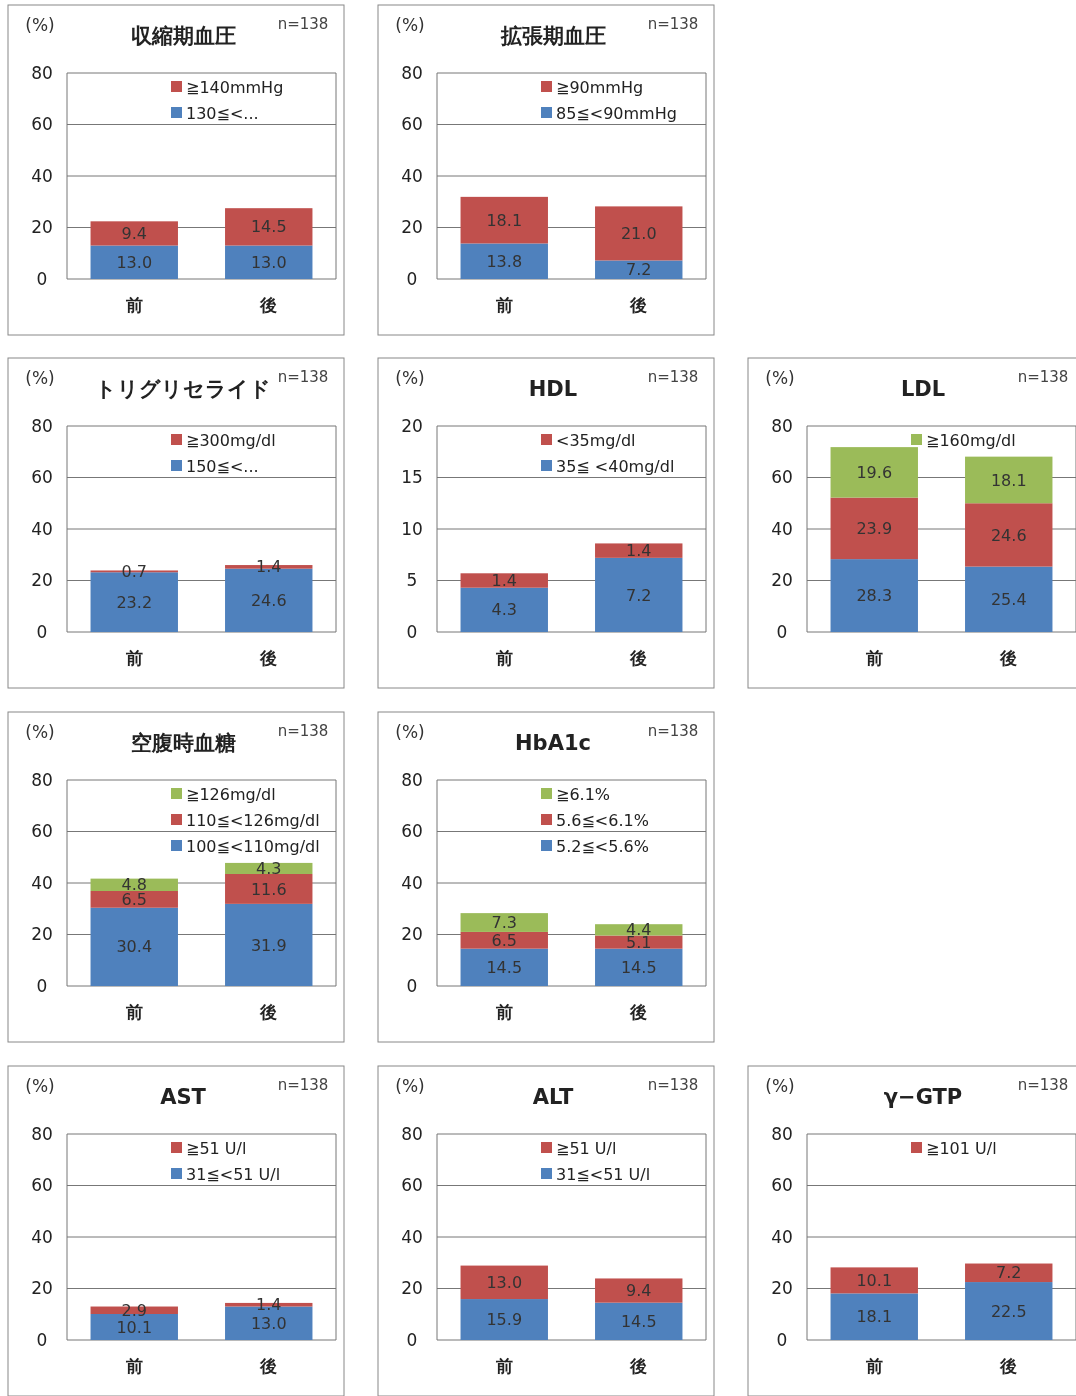  Describe the element at coordinates (639, 270) in the screenshot. I see `data-label: 7.2` at that location.